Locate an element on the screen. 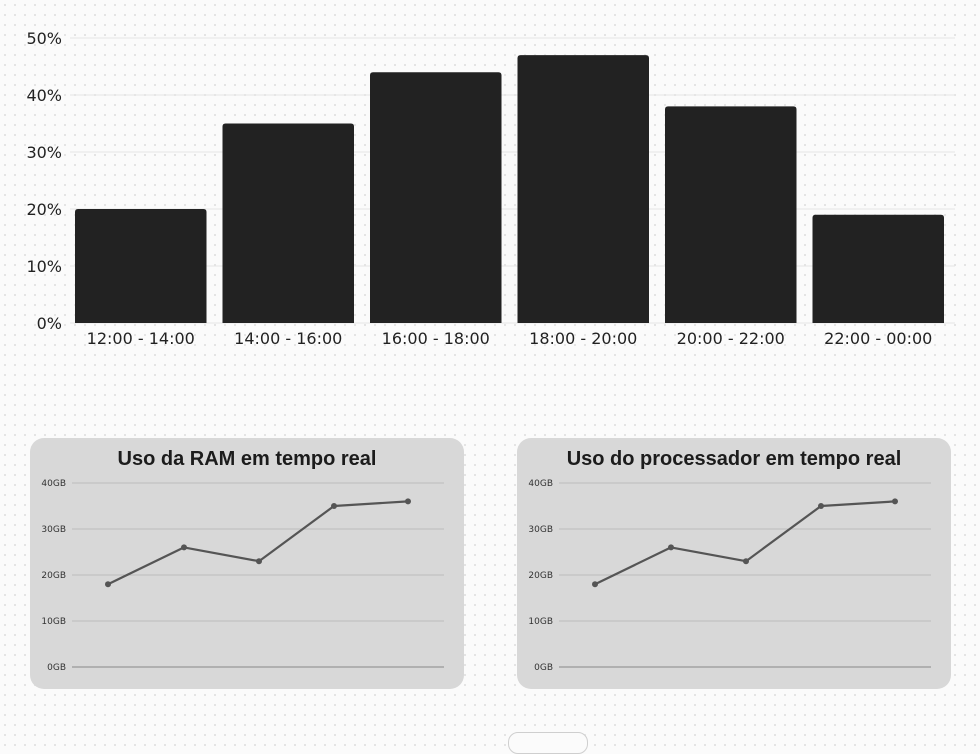  y-tick-label: 10% is located at coordinates (44, 266).